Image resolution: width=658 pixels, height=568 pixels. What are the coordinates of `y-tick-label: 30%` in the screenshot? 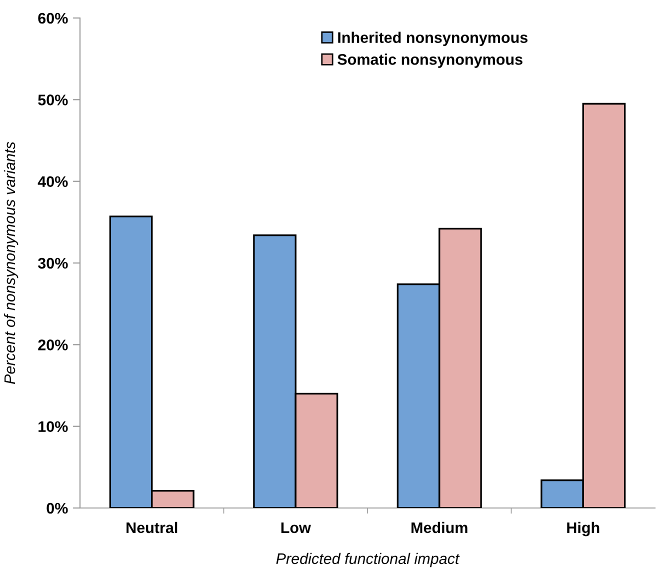 It's located at (53, 263).